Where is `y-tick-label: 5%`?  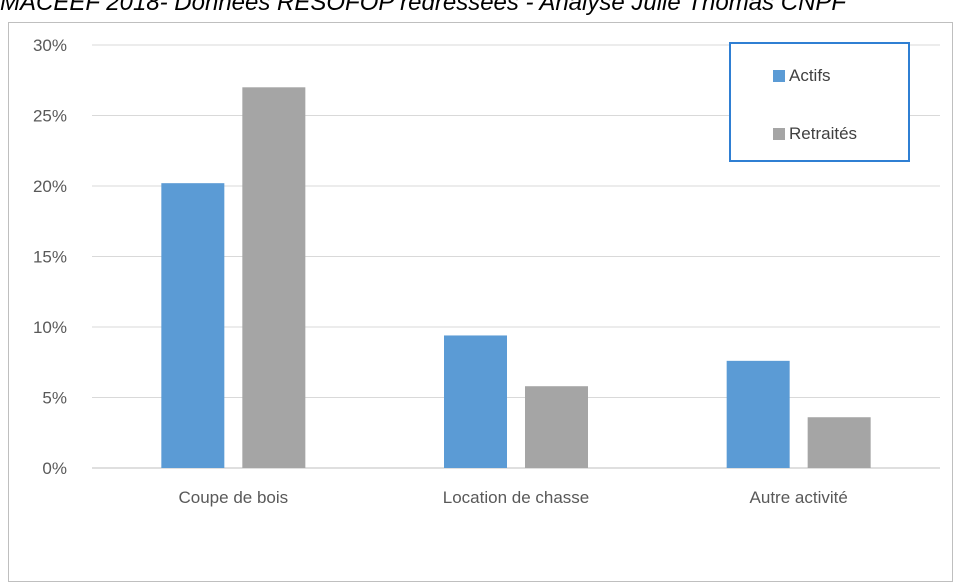 y-tick-label: 5% is located at coordinates (54, 398).